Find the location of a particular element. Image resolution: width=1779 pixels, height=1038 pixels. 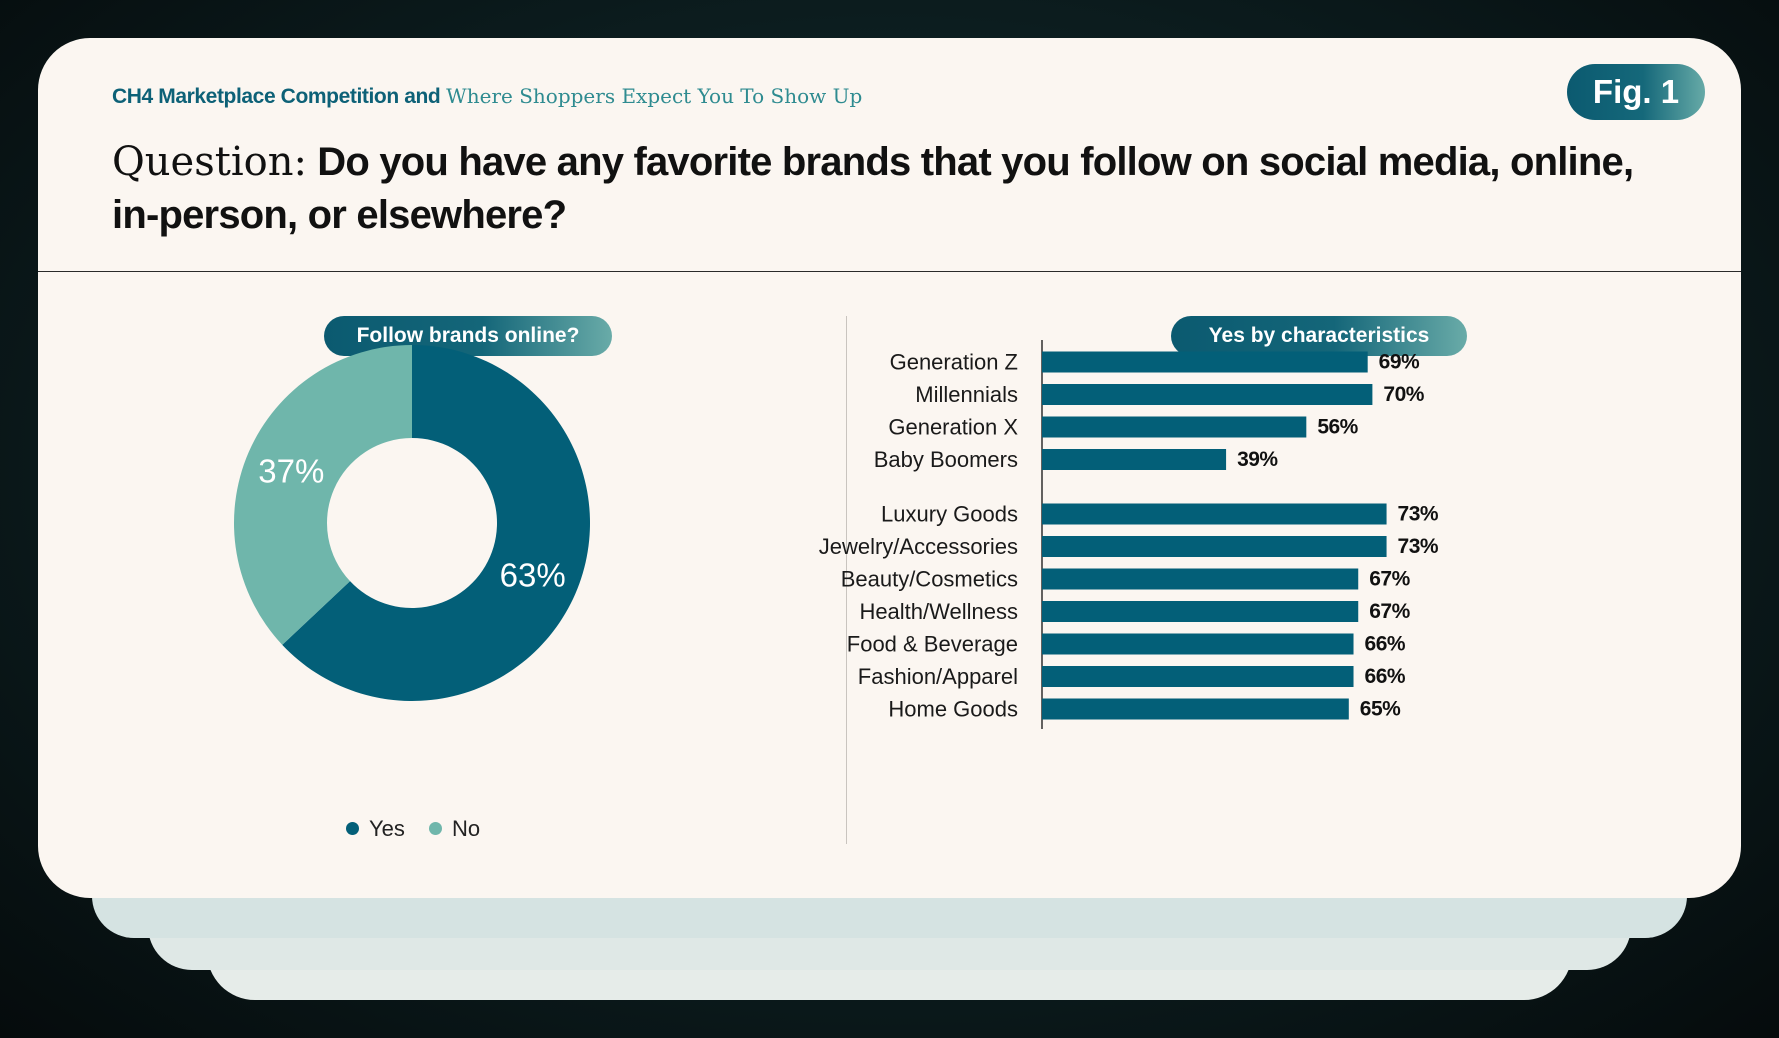

bar-category-label: Baby Boomers is located at coordinates (946, 459).